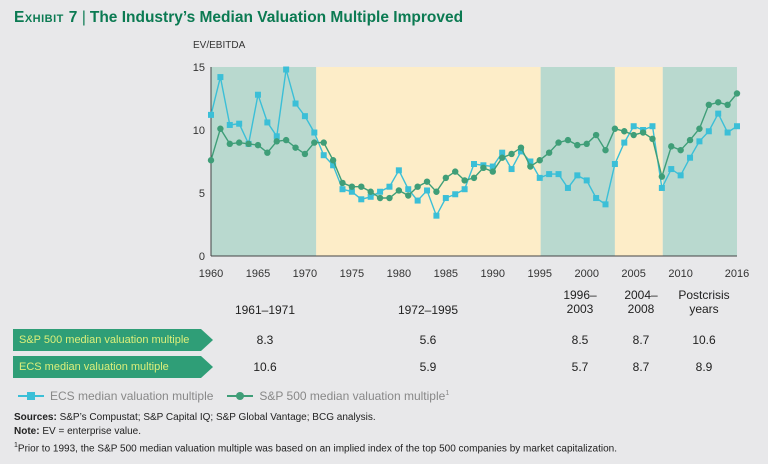  I want to click on x-tick-label: 1975, so click(352, 274).